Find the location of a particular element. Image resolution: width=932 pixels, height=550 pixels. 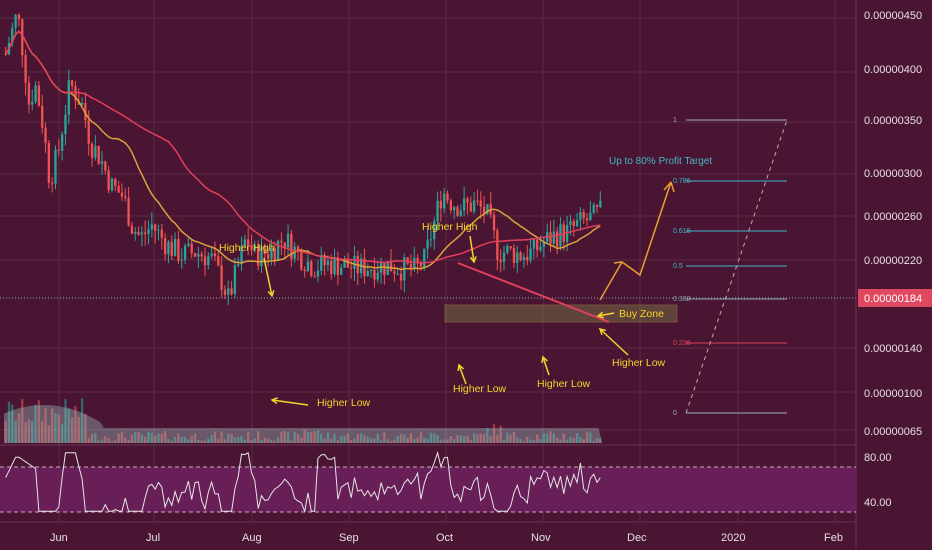

month-tick: Oct is located at coordinates (444, 538).